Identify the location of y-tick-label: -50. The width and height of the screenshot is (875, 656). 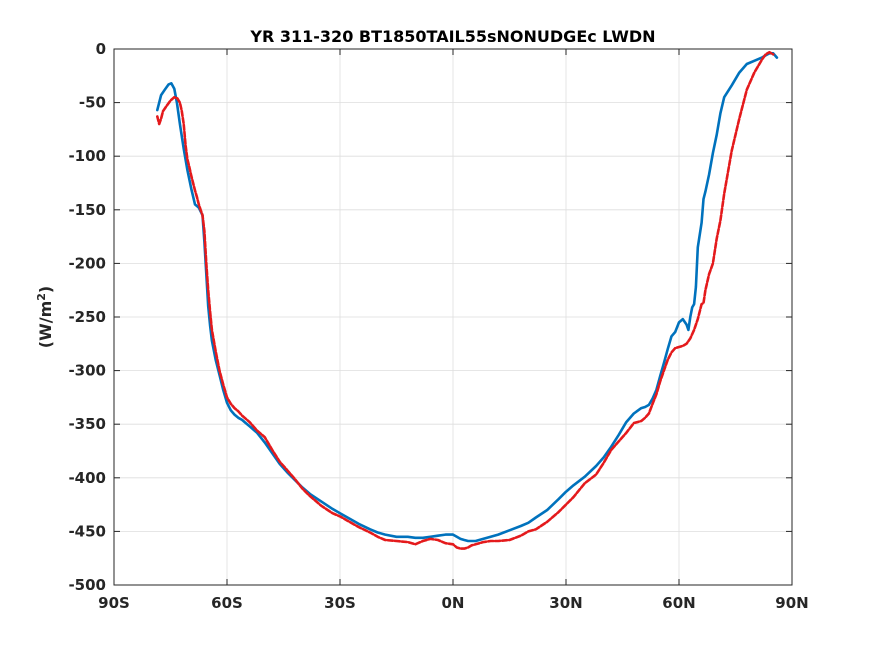
(92, 103).